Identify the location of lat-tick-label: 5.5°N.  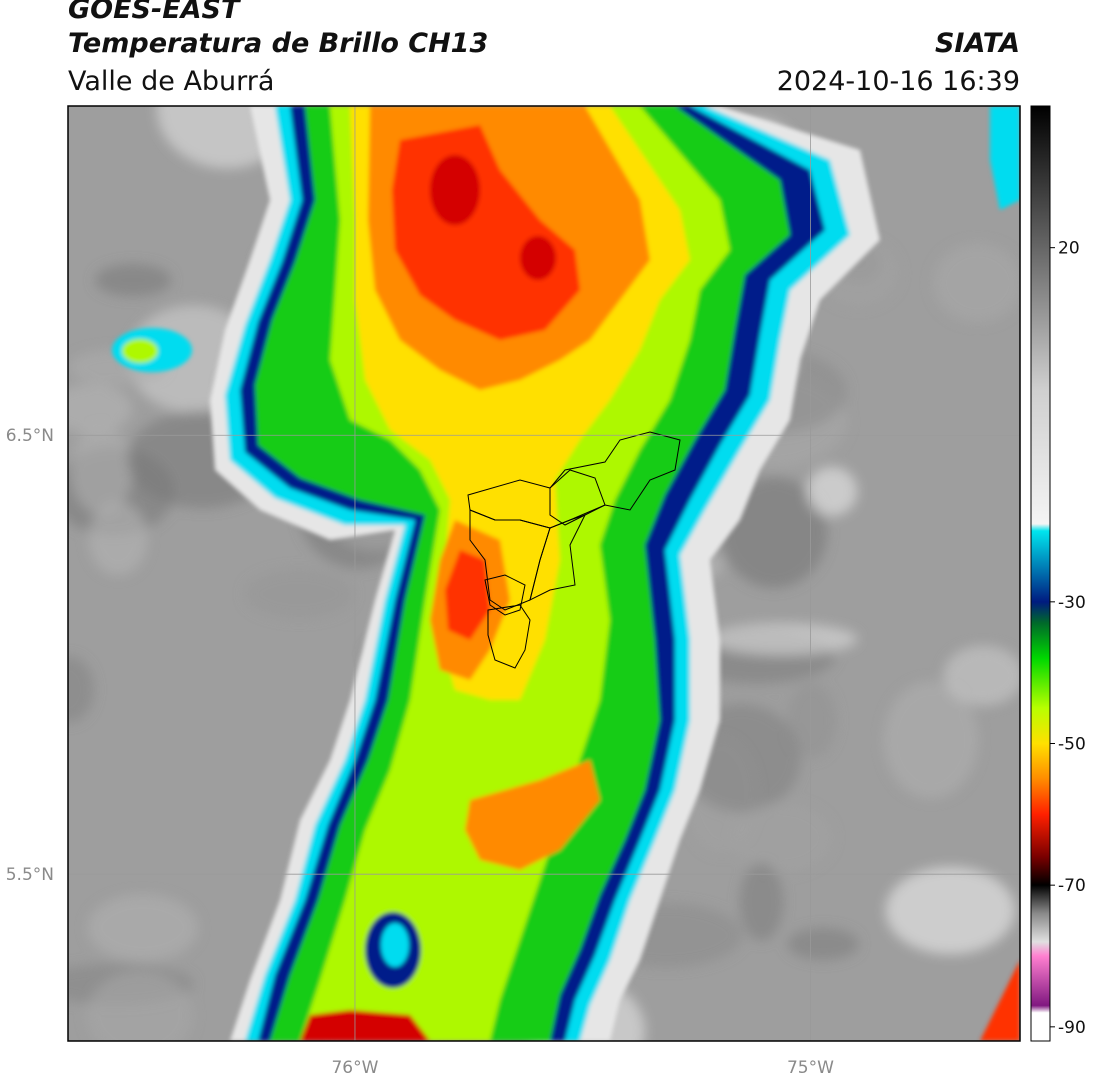
(30, 875).